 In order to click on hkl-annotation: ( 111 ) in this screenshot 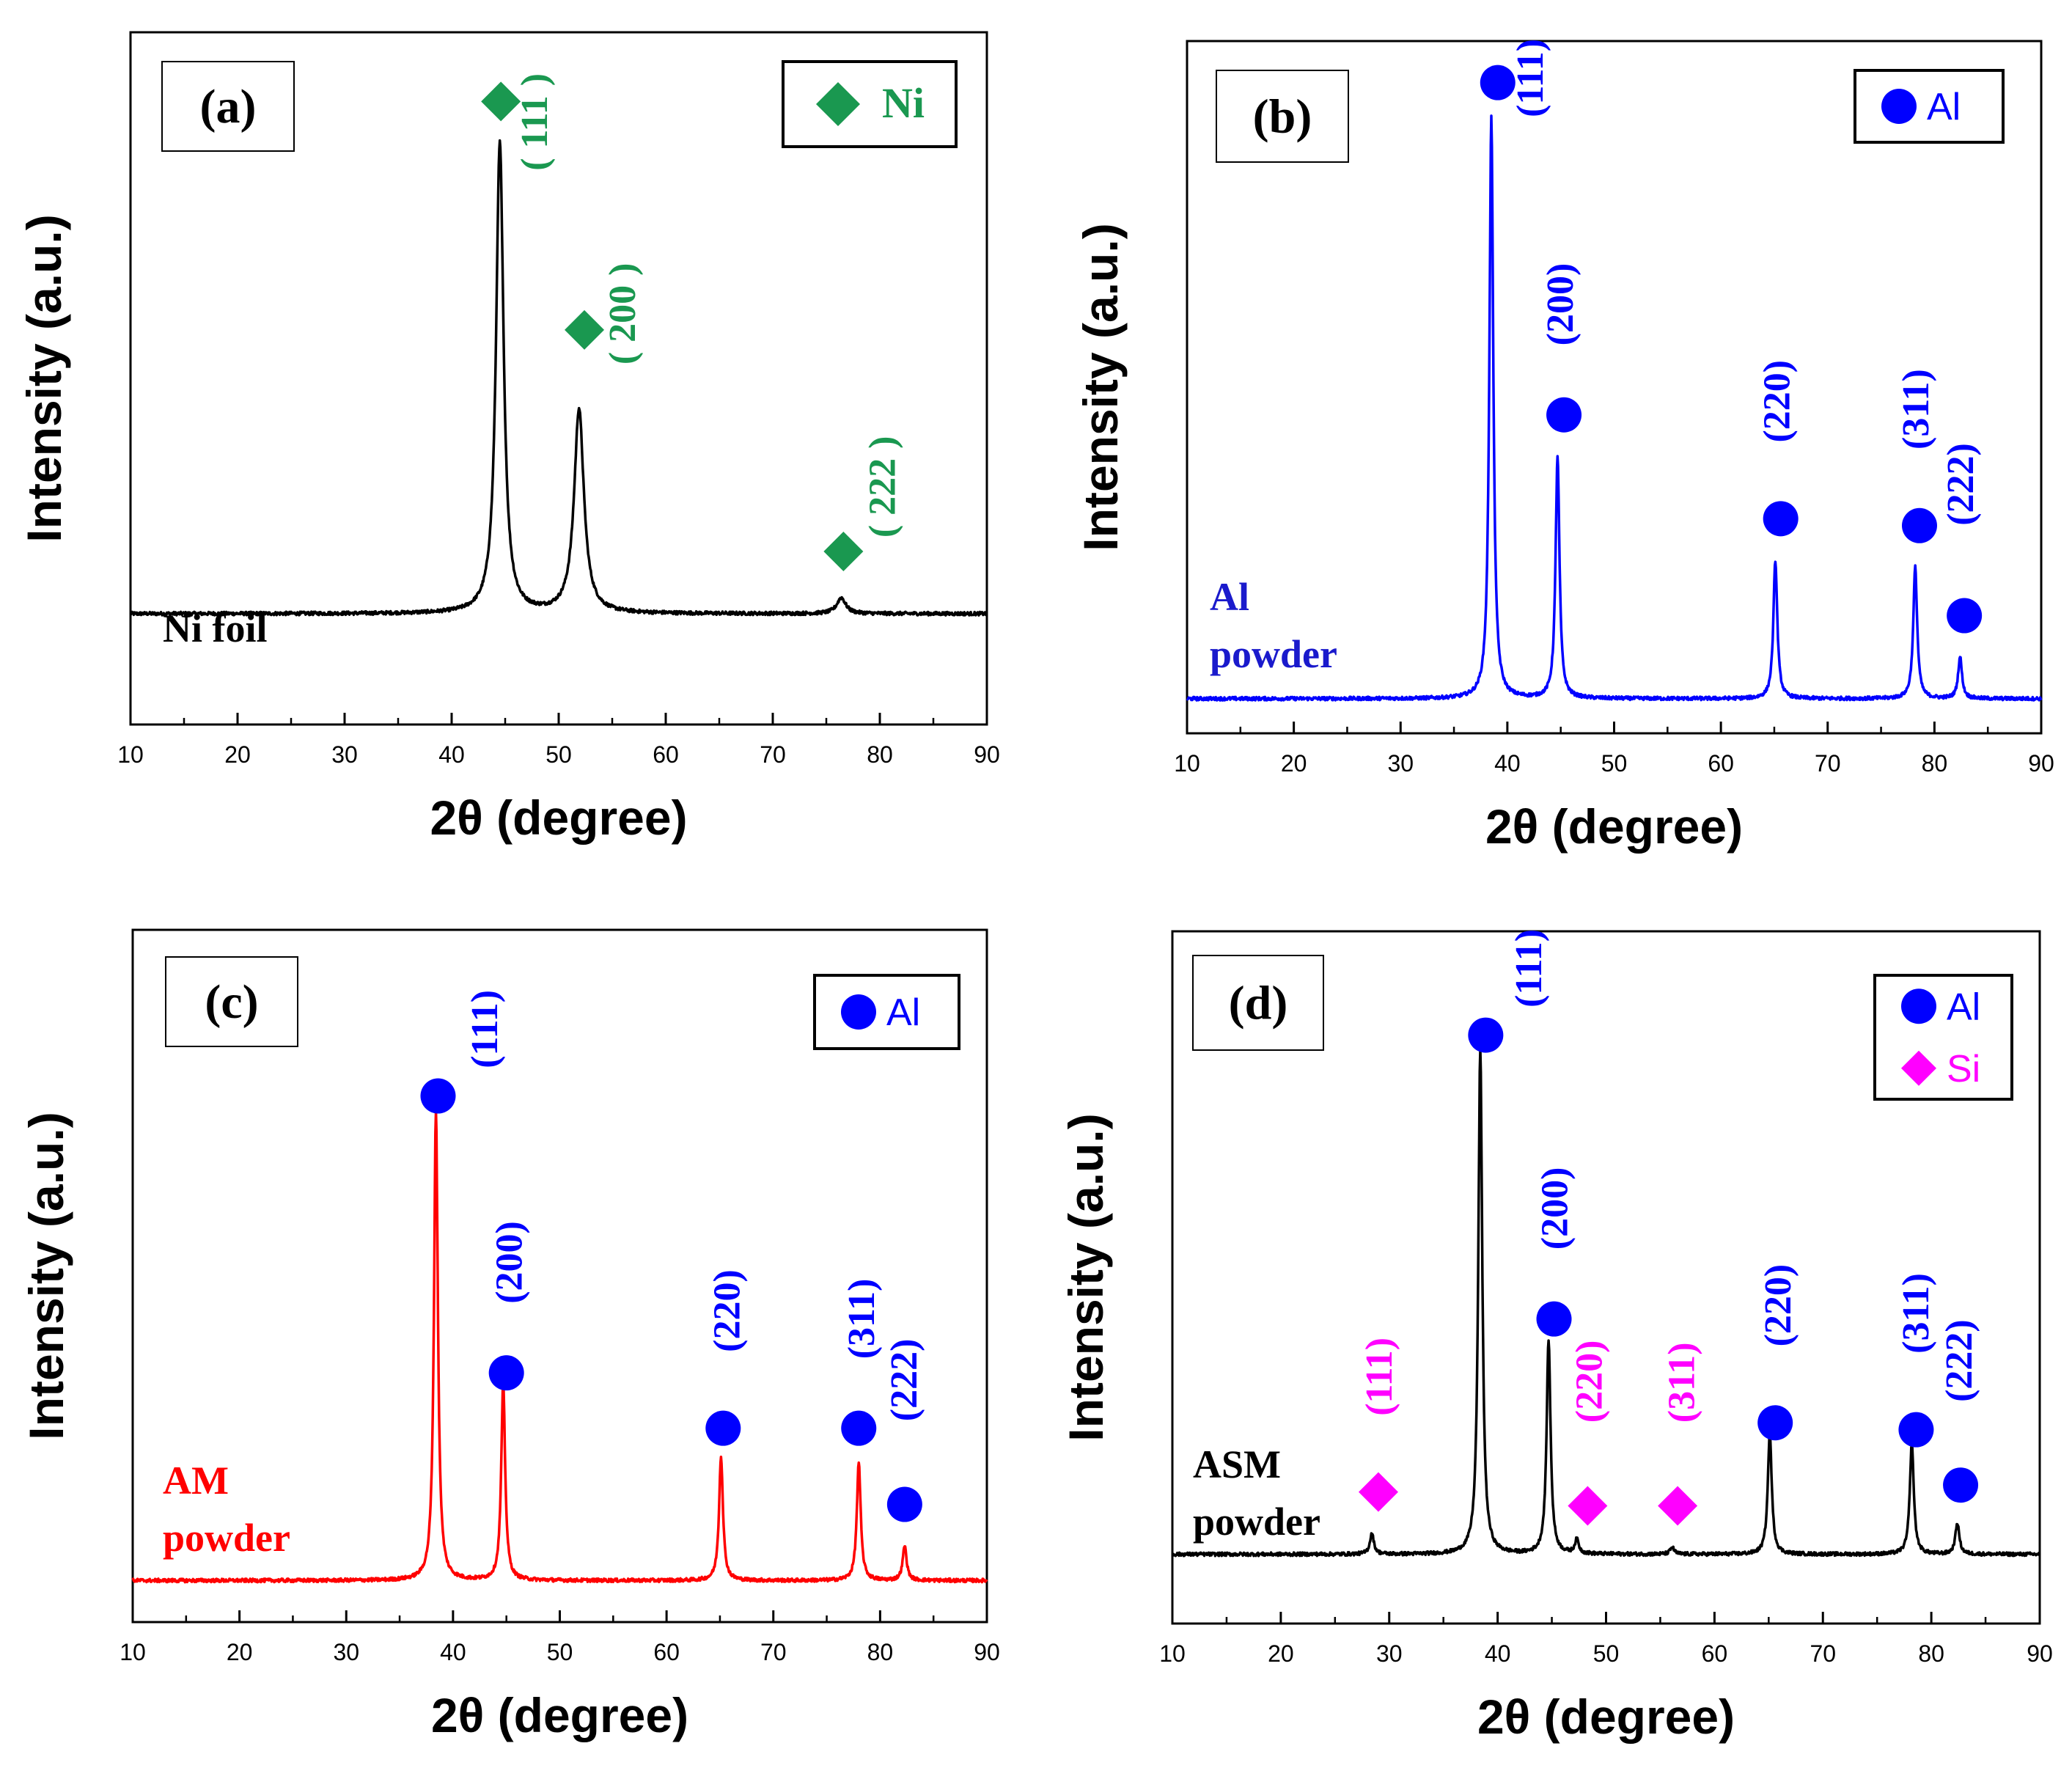, I will do `click(535, 122)`.